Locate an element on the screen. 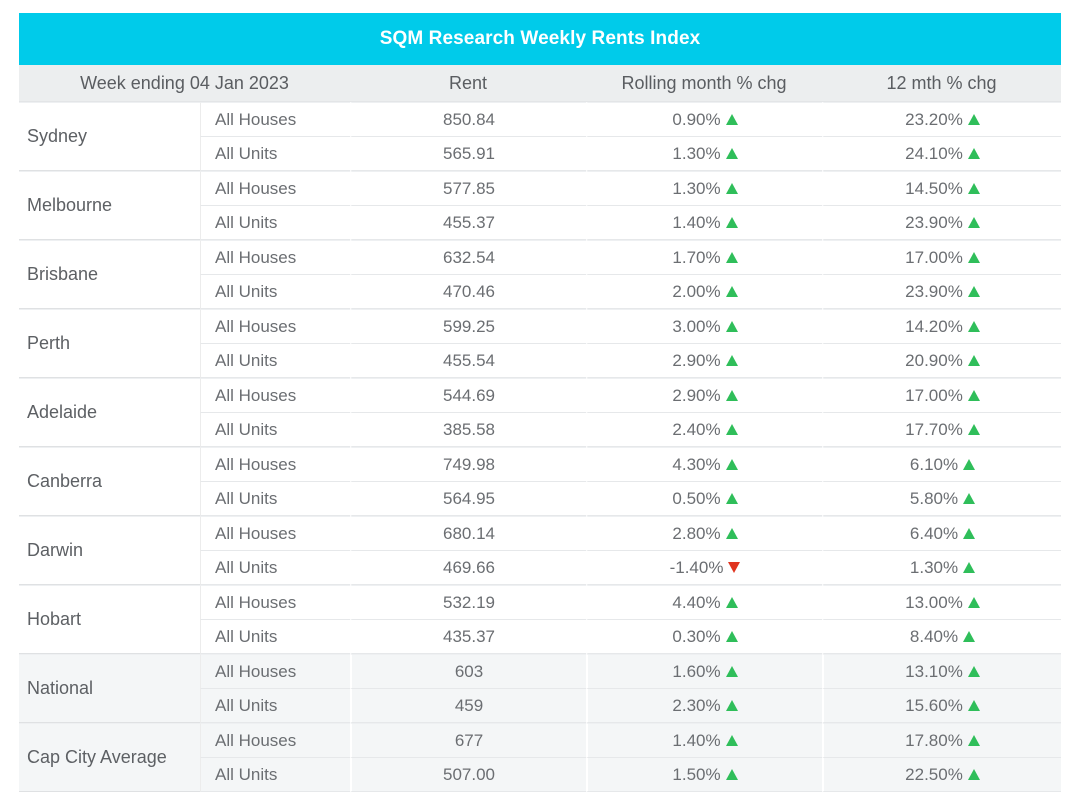 The height and width of the screenshot is (804, 1080). twelve-month-change-cell: 22.50% is located at coordinates (942, 775).